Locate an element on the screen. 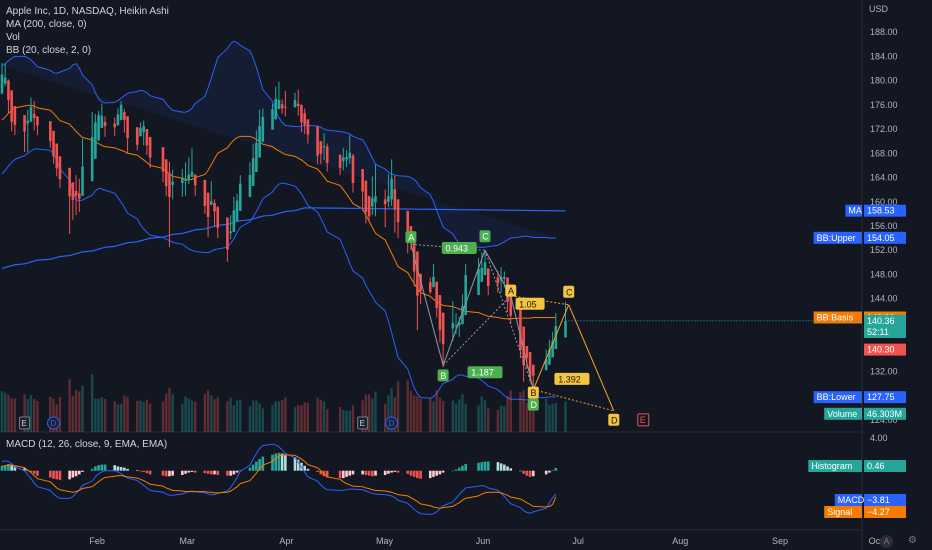  ma-indicator-label: MA (200, close, 0) is located at coordinates (46, 24).